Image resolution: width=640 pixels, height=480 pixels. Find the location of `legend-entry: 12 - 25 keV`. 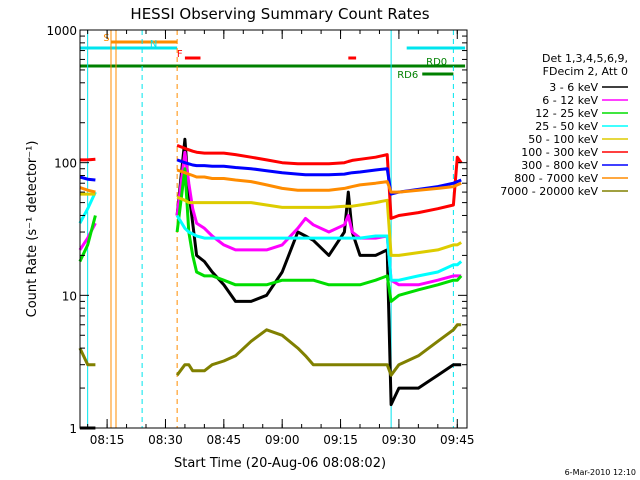

legend-entry: 12 - 25 keV is located at coordinates (566, 113).